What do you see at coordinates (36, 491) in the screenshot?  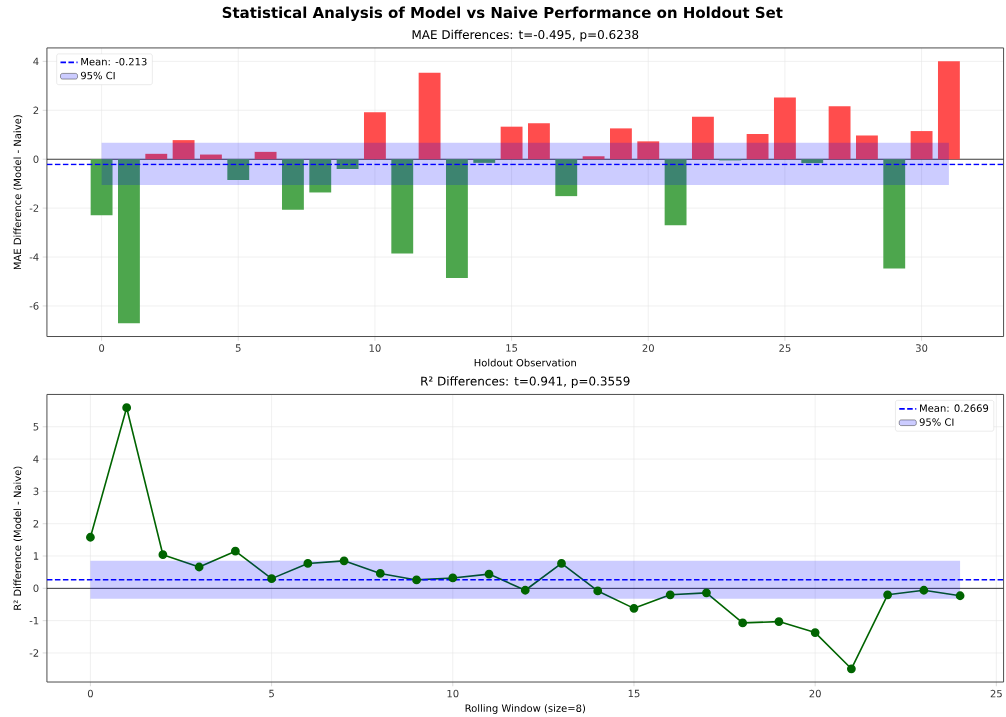 I see `y-tick-label: 3` at bounding box center [36, 491].